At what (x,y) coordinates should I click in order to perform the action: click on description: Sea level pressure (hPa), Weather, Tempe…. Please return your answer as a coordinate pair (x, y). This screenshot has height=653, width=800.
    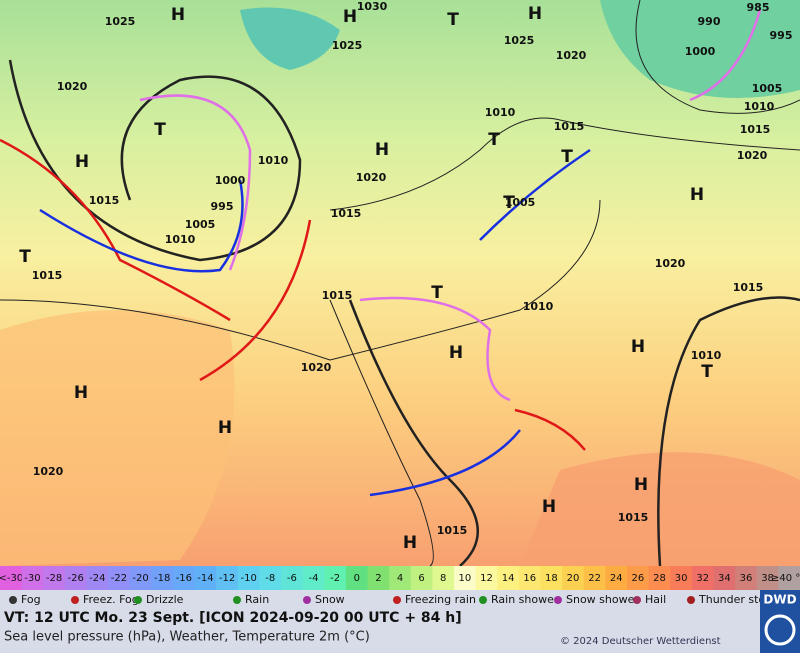
    Looking at the image, I should click on (187, 637).